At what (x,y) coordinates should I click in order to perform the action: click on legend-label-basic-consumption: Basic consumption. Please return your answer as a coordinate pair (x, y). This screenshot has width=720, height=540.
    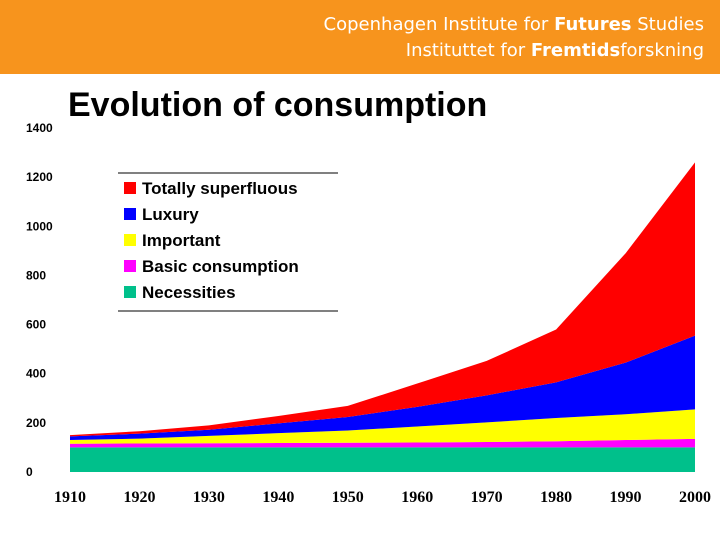
    Looking at the image, I should click on (220, 266).